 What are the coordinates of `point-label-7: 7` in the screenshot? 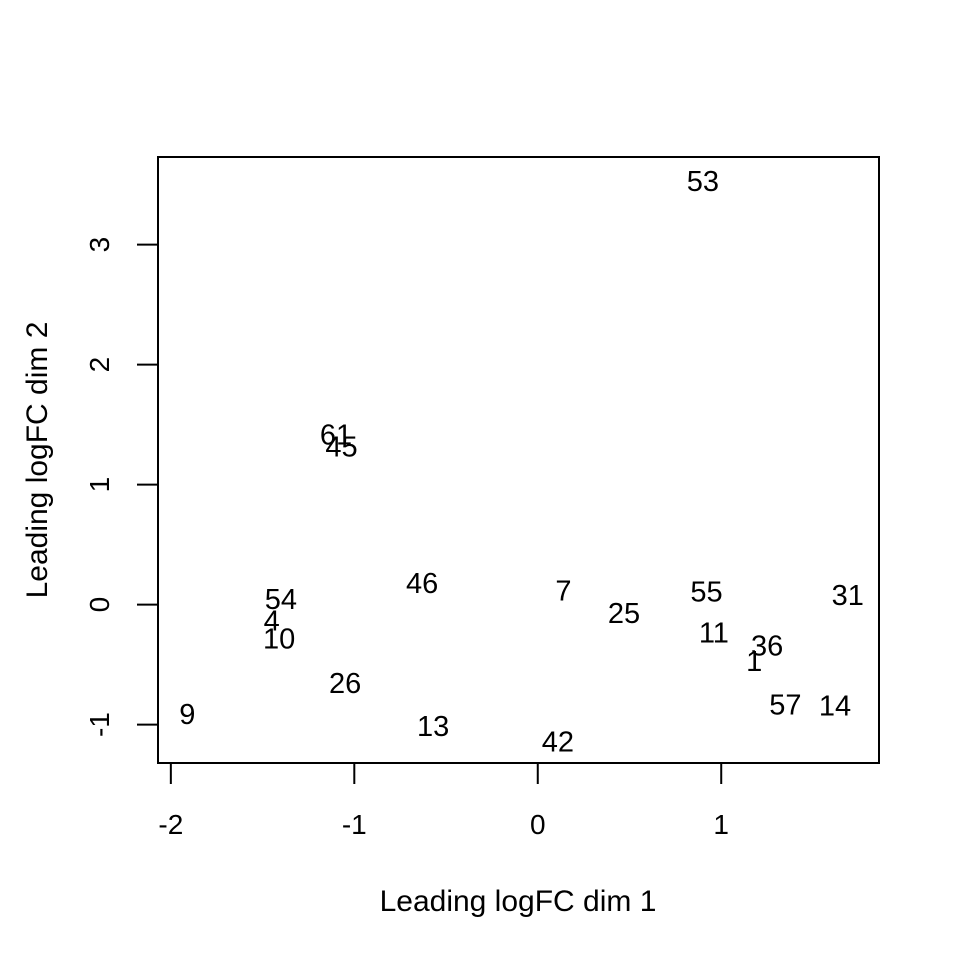 It's located at (563, 591).